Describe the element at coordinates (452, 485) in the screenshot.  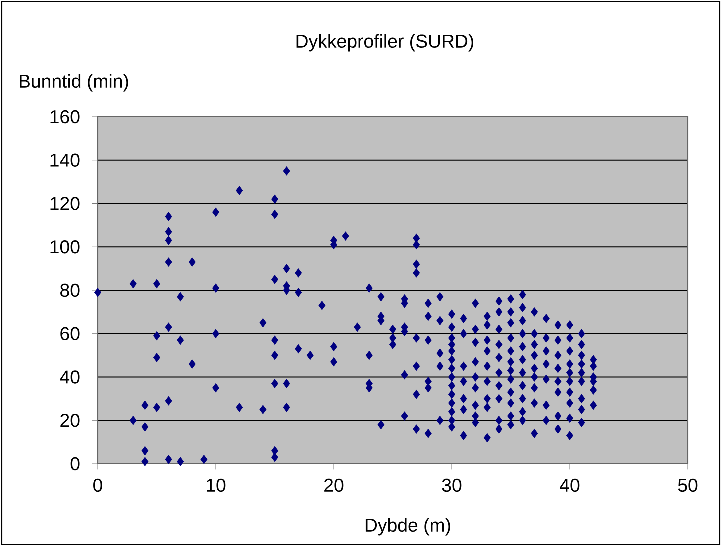
I see `x-tick-label: 30` at that location.